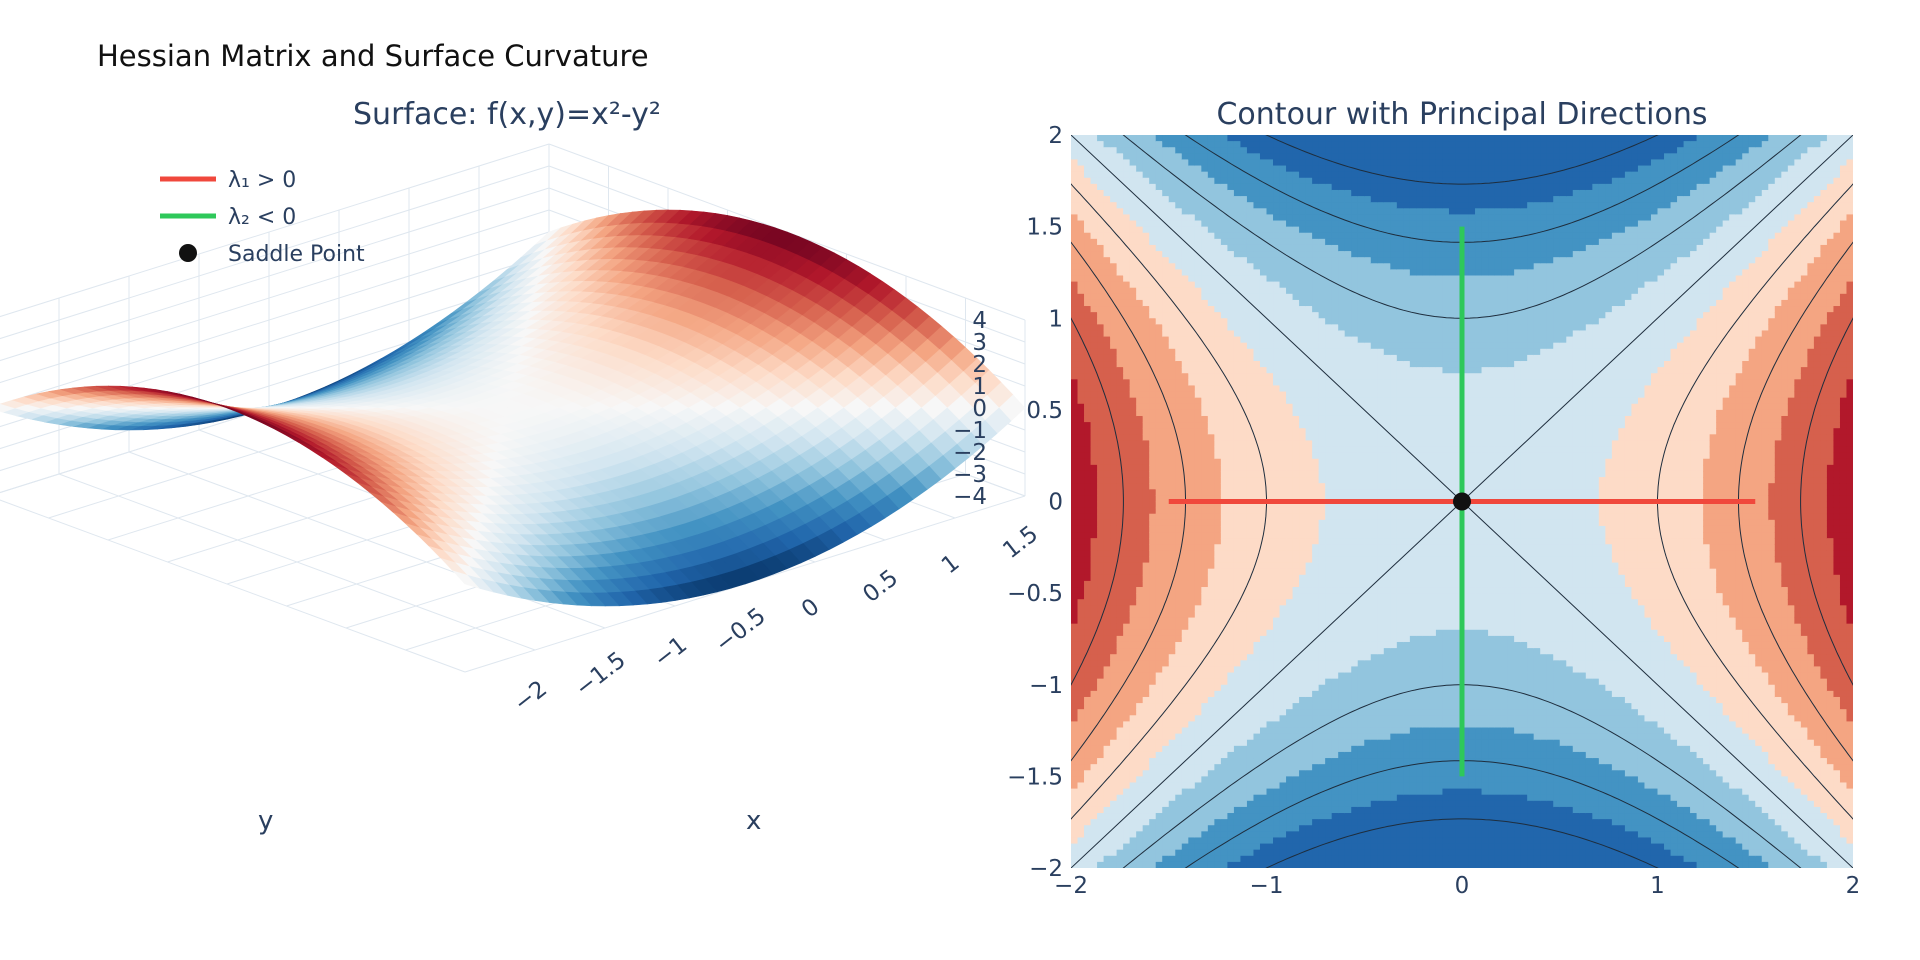 The height and width of the screenshot is (960, 1920). What do you see at coordinates (272, 254) in the screenshot?
I see `legend-item-saddle: Saddle Point` at bounding box center [272, 254].